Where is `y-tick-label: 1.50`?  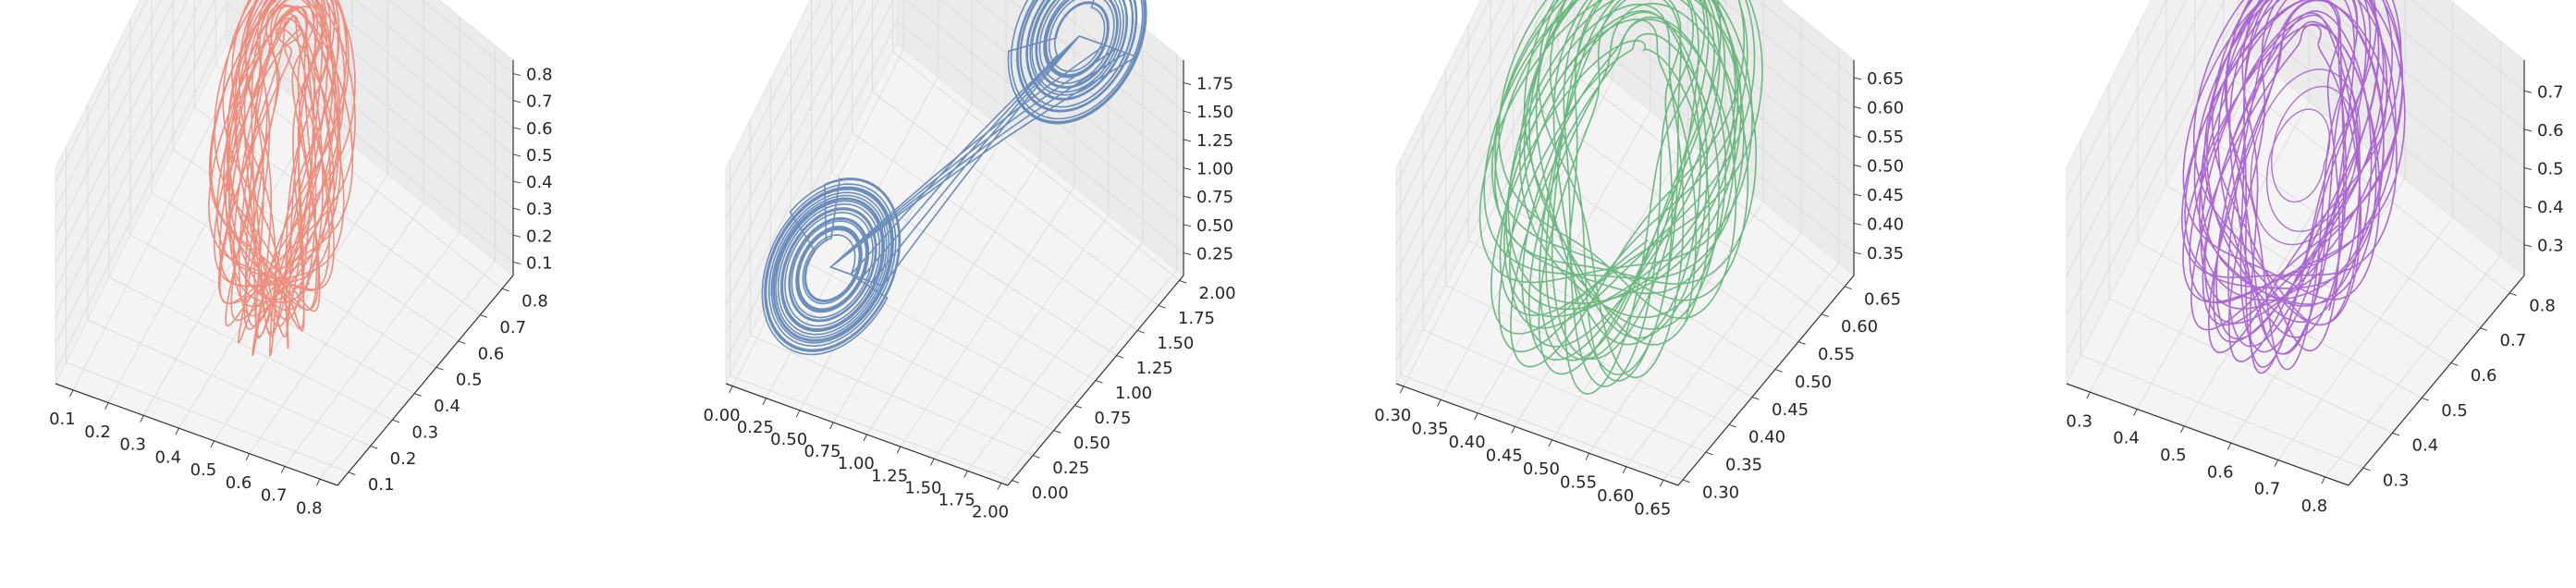
y-tick-label: 1.50 is located at coordinates (1175, 344).